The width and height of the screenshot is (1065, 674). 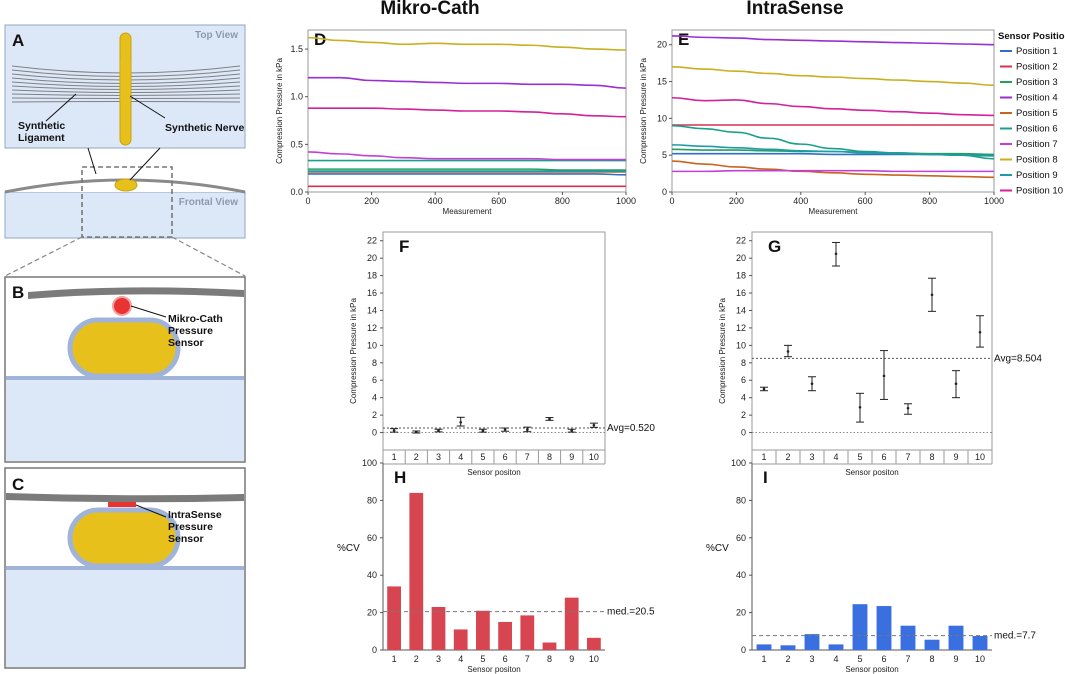 I want to click on y-tick-label: 1.0, so click(x=296, y=97).